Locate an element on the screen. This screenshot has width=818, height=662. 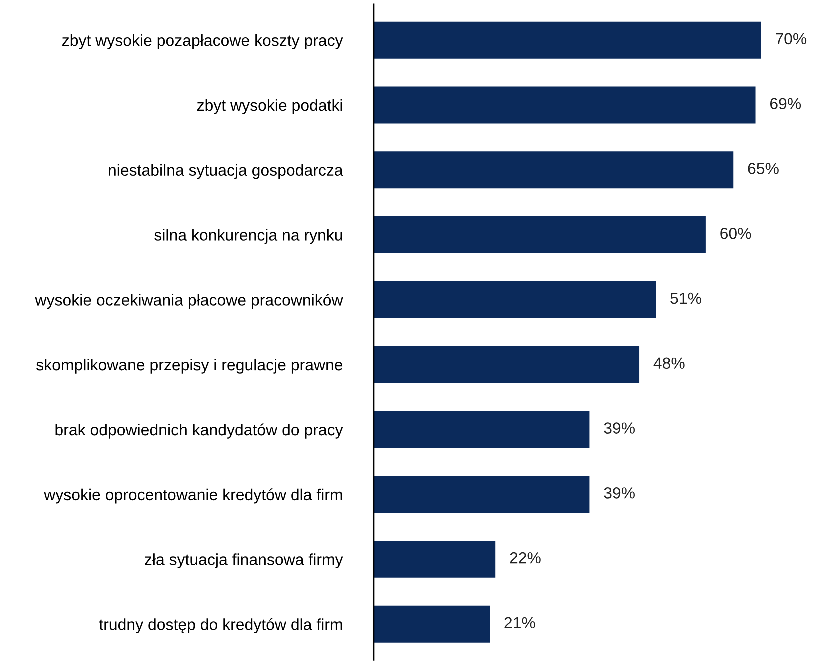
data-label: 60% is located at coordinates (736, 234).